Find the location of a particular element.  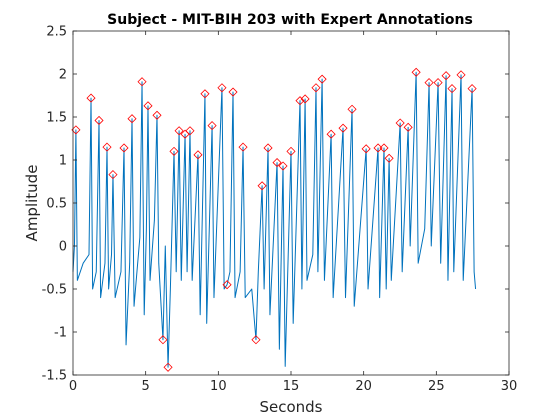

x-tick-label: 20 is located at coordinates (363, 386).